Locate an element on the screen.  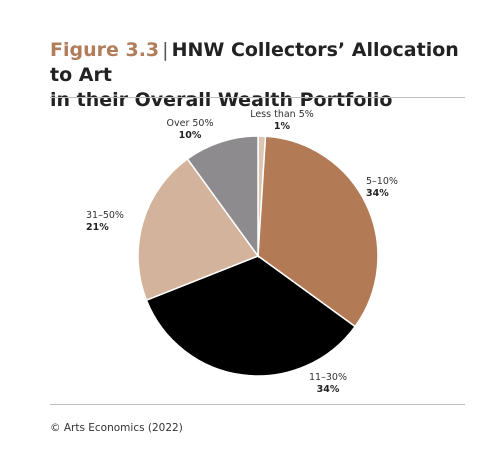
source-note: © Arts Economics (2022) is located at coordinates (116, 428).